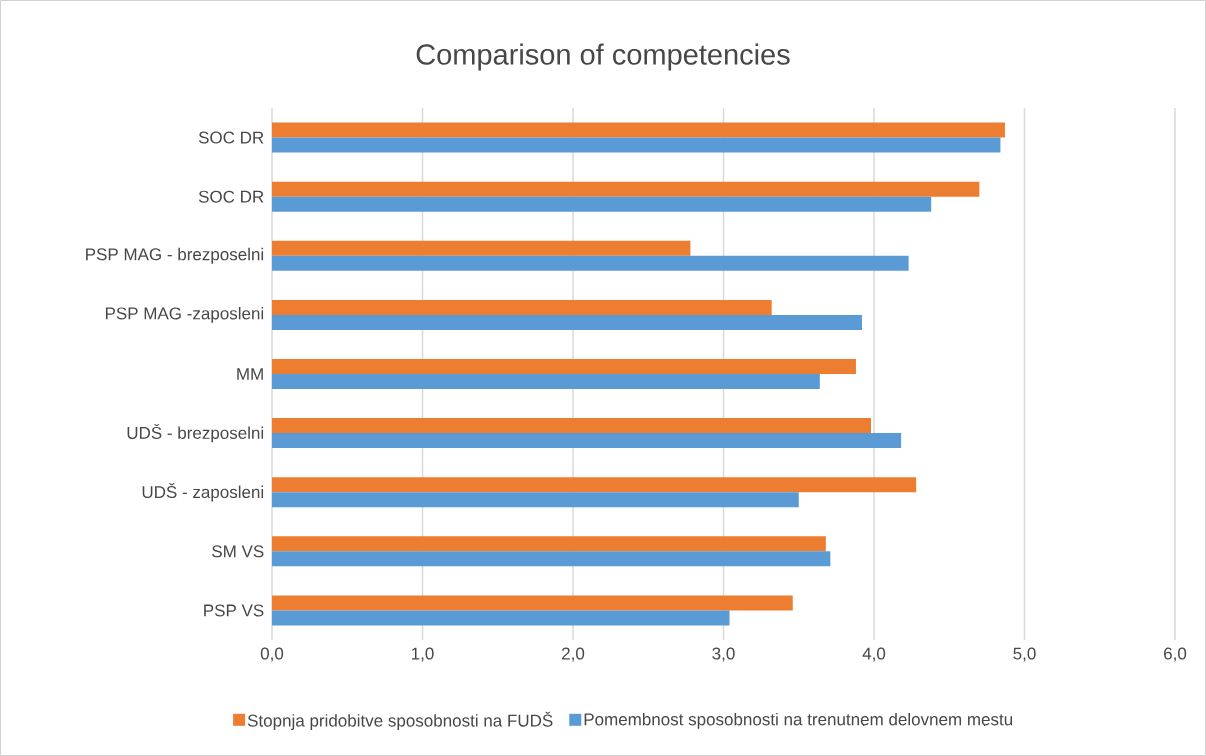 The width and height of the screenshot is (1206, 756). What do you see at coordinates (400, 721) in the screenshot?
I see `legend-label: Stopnja pridobitve sposobnosti na FUDŠ` at bounding box center [400, 721].